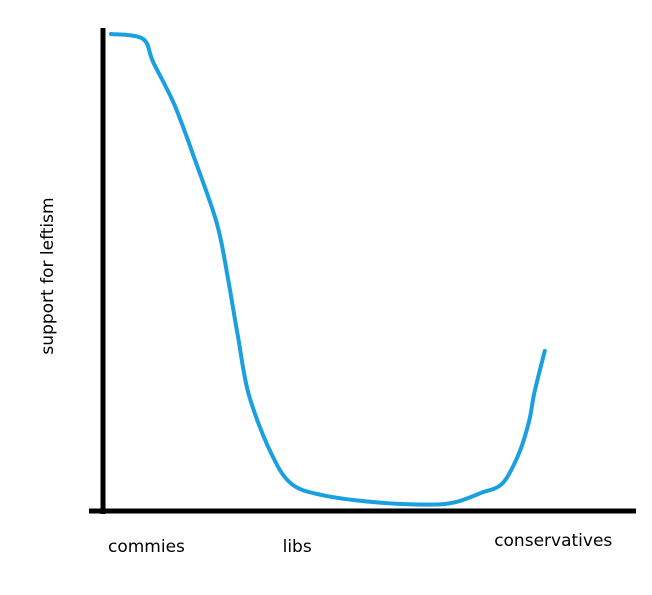  Describe the element at coordinates (48, 275) in the screenshot. I see `y-axis-label: support for leftism` at that location.